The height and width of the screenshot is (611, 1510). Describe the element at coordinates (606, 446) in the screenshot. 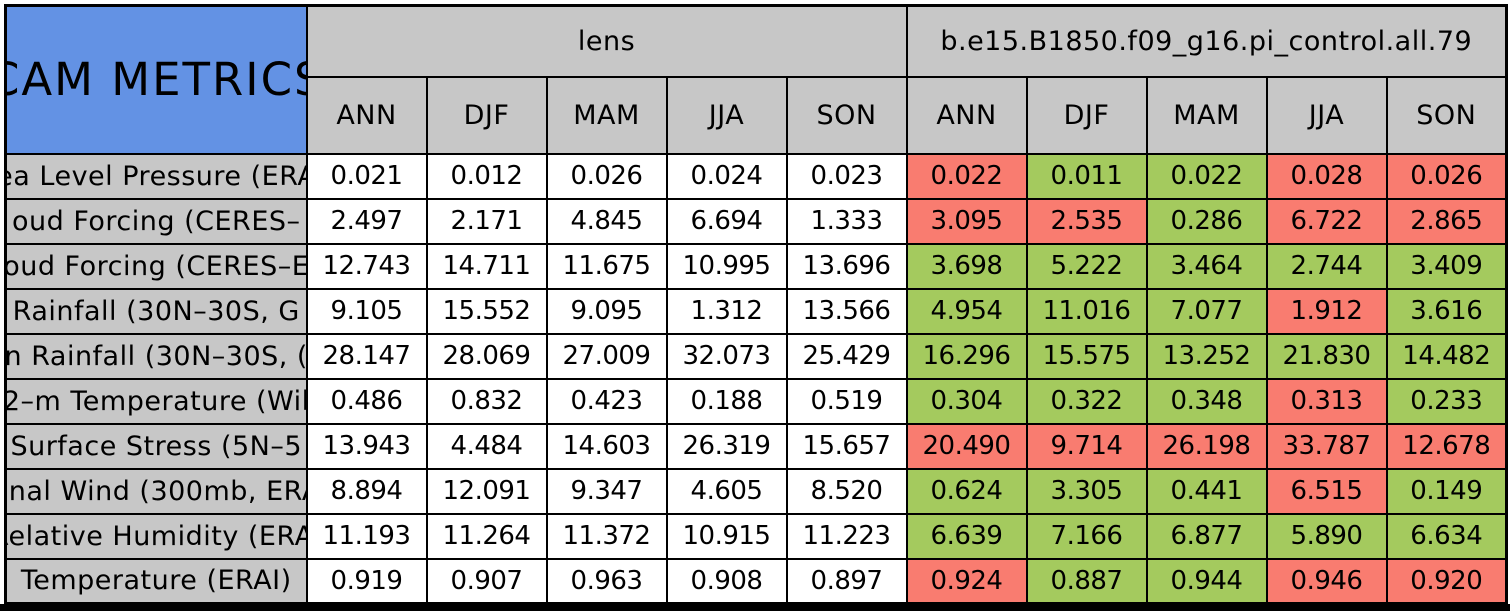

I see `lens-value-cell: 14.603` at that location.